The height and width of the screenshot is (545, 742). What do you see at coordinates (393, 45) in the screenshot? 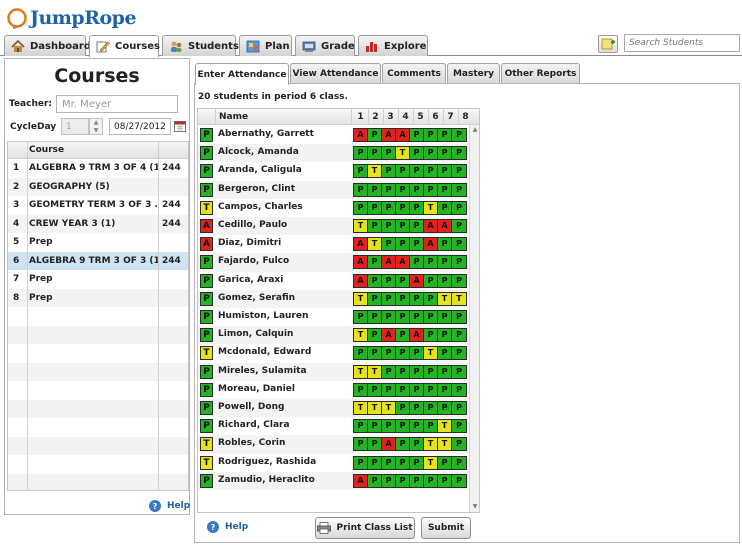
I see `nav-tab-explore: Explore` at bounding box center [393, 45].